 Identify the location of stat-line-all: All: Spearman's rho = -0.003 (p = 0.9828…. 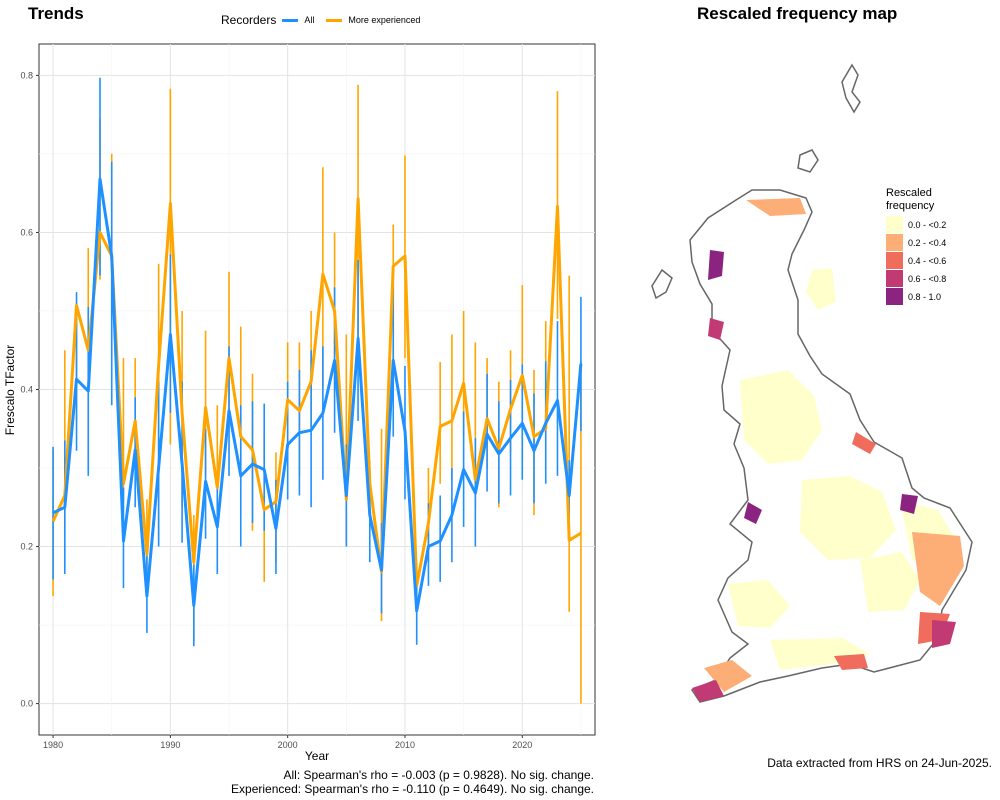
(438, 775).